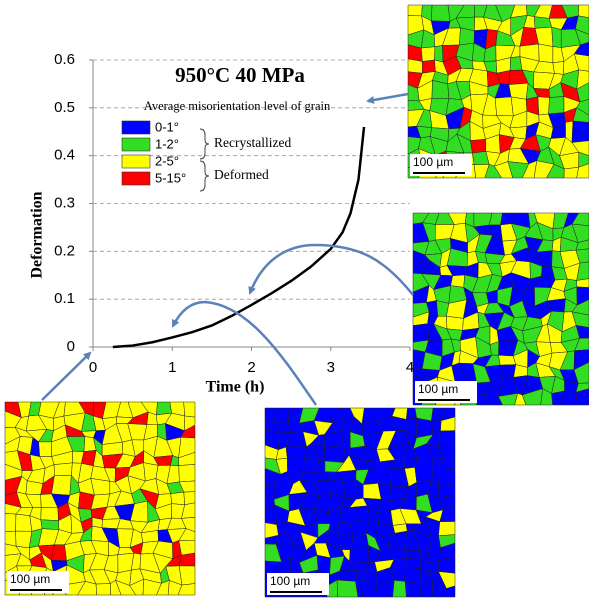 The image size is (589, 599). Describe the element at coordinates (64, 107) in the screenshot. I see `y-tick-label: 0.5` at that location.